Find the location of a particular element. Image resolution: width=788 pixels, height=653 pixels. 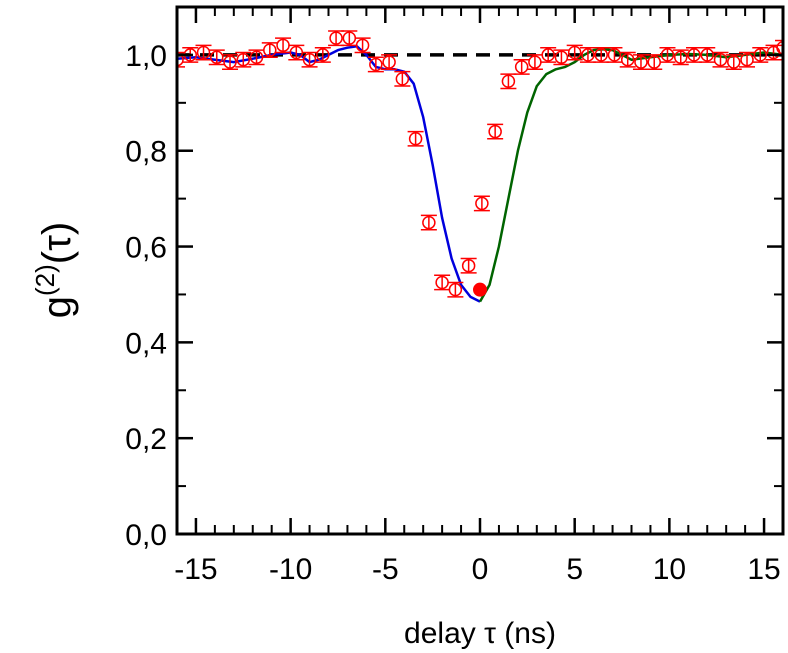

x-tick-labels: -15 -10 -5 0 5 10 15 is located at coordinates (477, 569).